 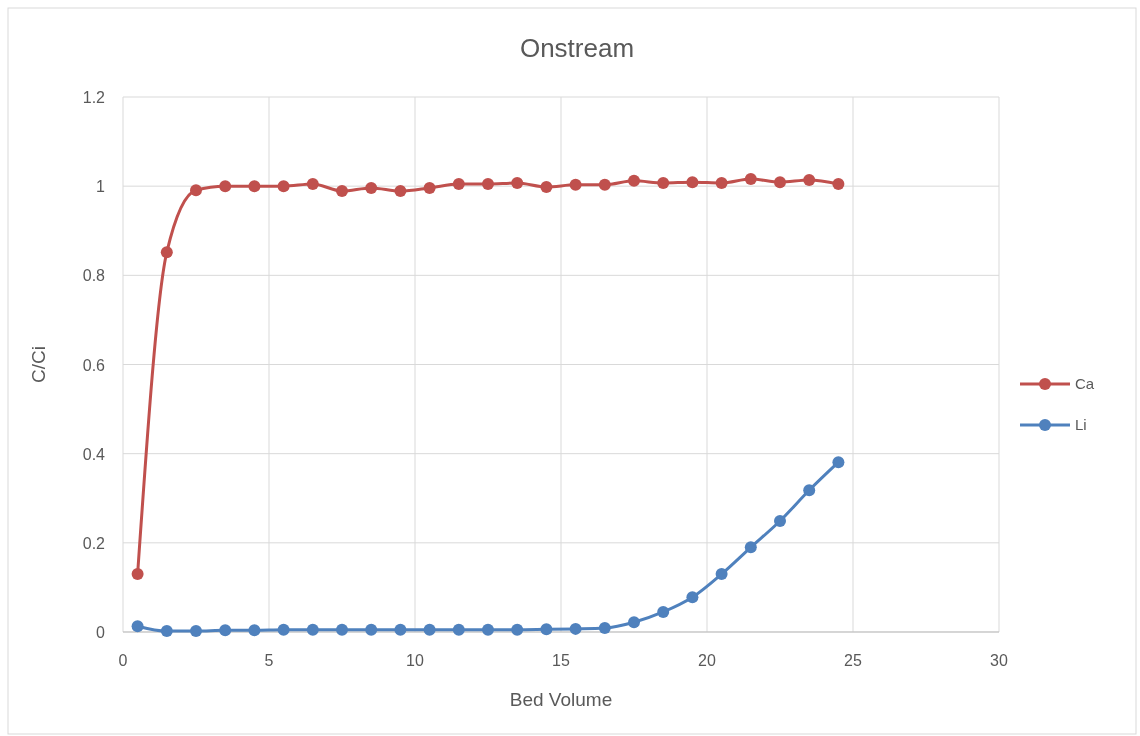 I want to click on y-tick-label: 0.6, so click(x=94, y=365).